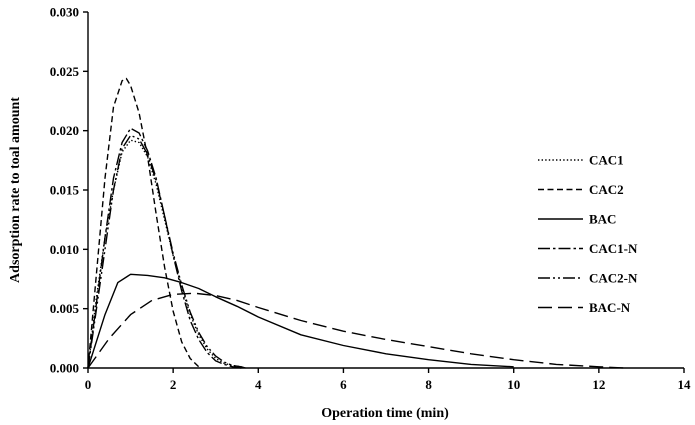  I want to click on series-line-cac1-n, so click(164, 248).